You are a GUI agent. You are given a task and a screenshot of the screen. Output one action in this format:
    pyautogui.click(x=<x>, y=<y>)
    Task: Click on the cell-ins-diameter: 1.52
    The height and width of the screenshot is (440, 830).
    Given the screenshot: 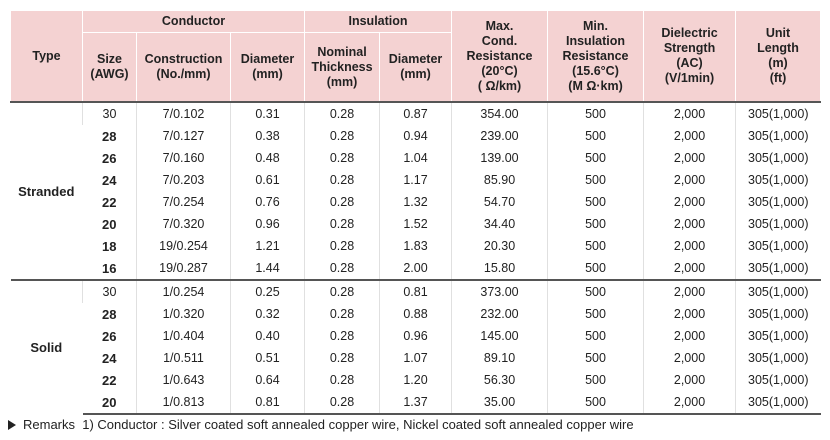 What is the action you would take?
    pyautogui.click(x=415, y=224)
    